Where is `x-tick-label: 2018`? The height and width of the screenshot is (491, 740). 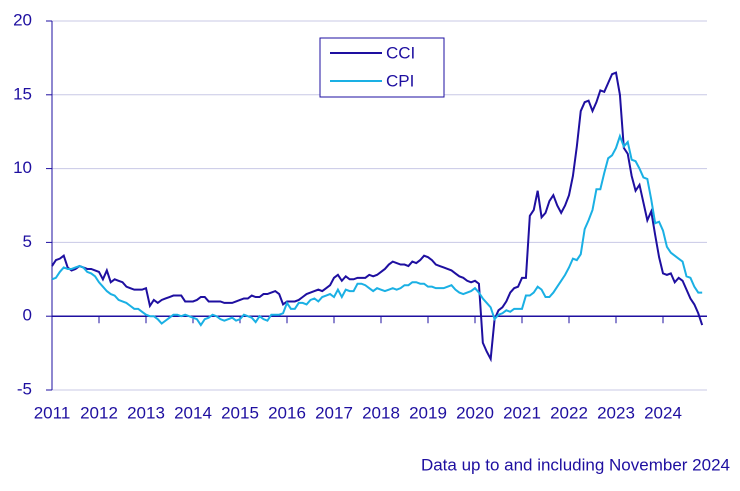 x-tick-label: 2018 is located at coordinates (381, 412).